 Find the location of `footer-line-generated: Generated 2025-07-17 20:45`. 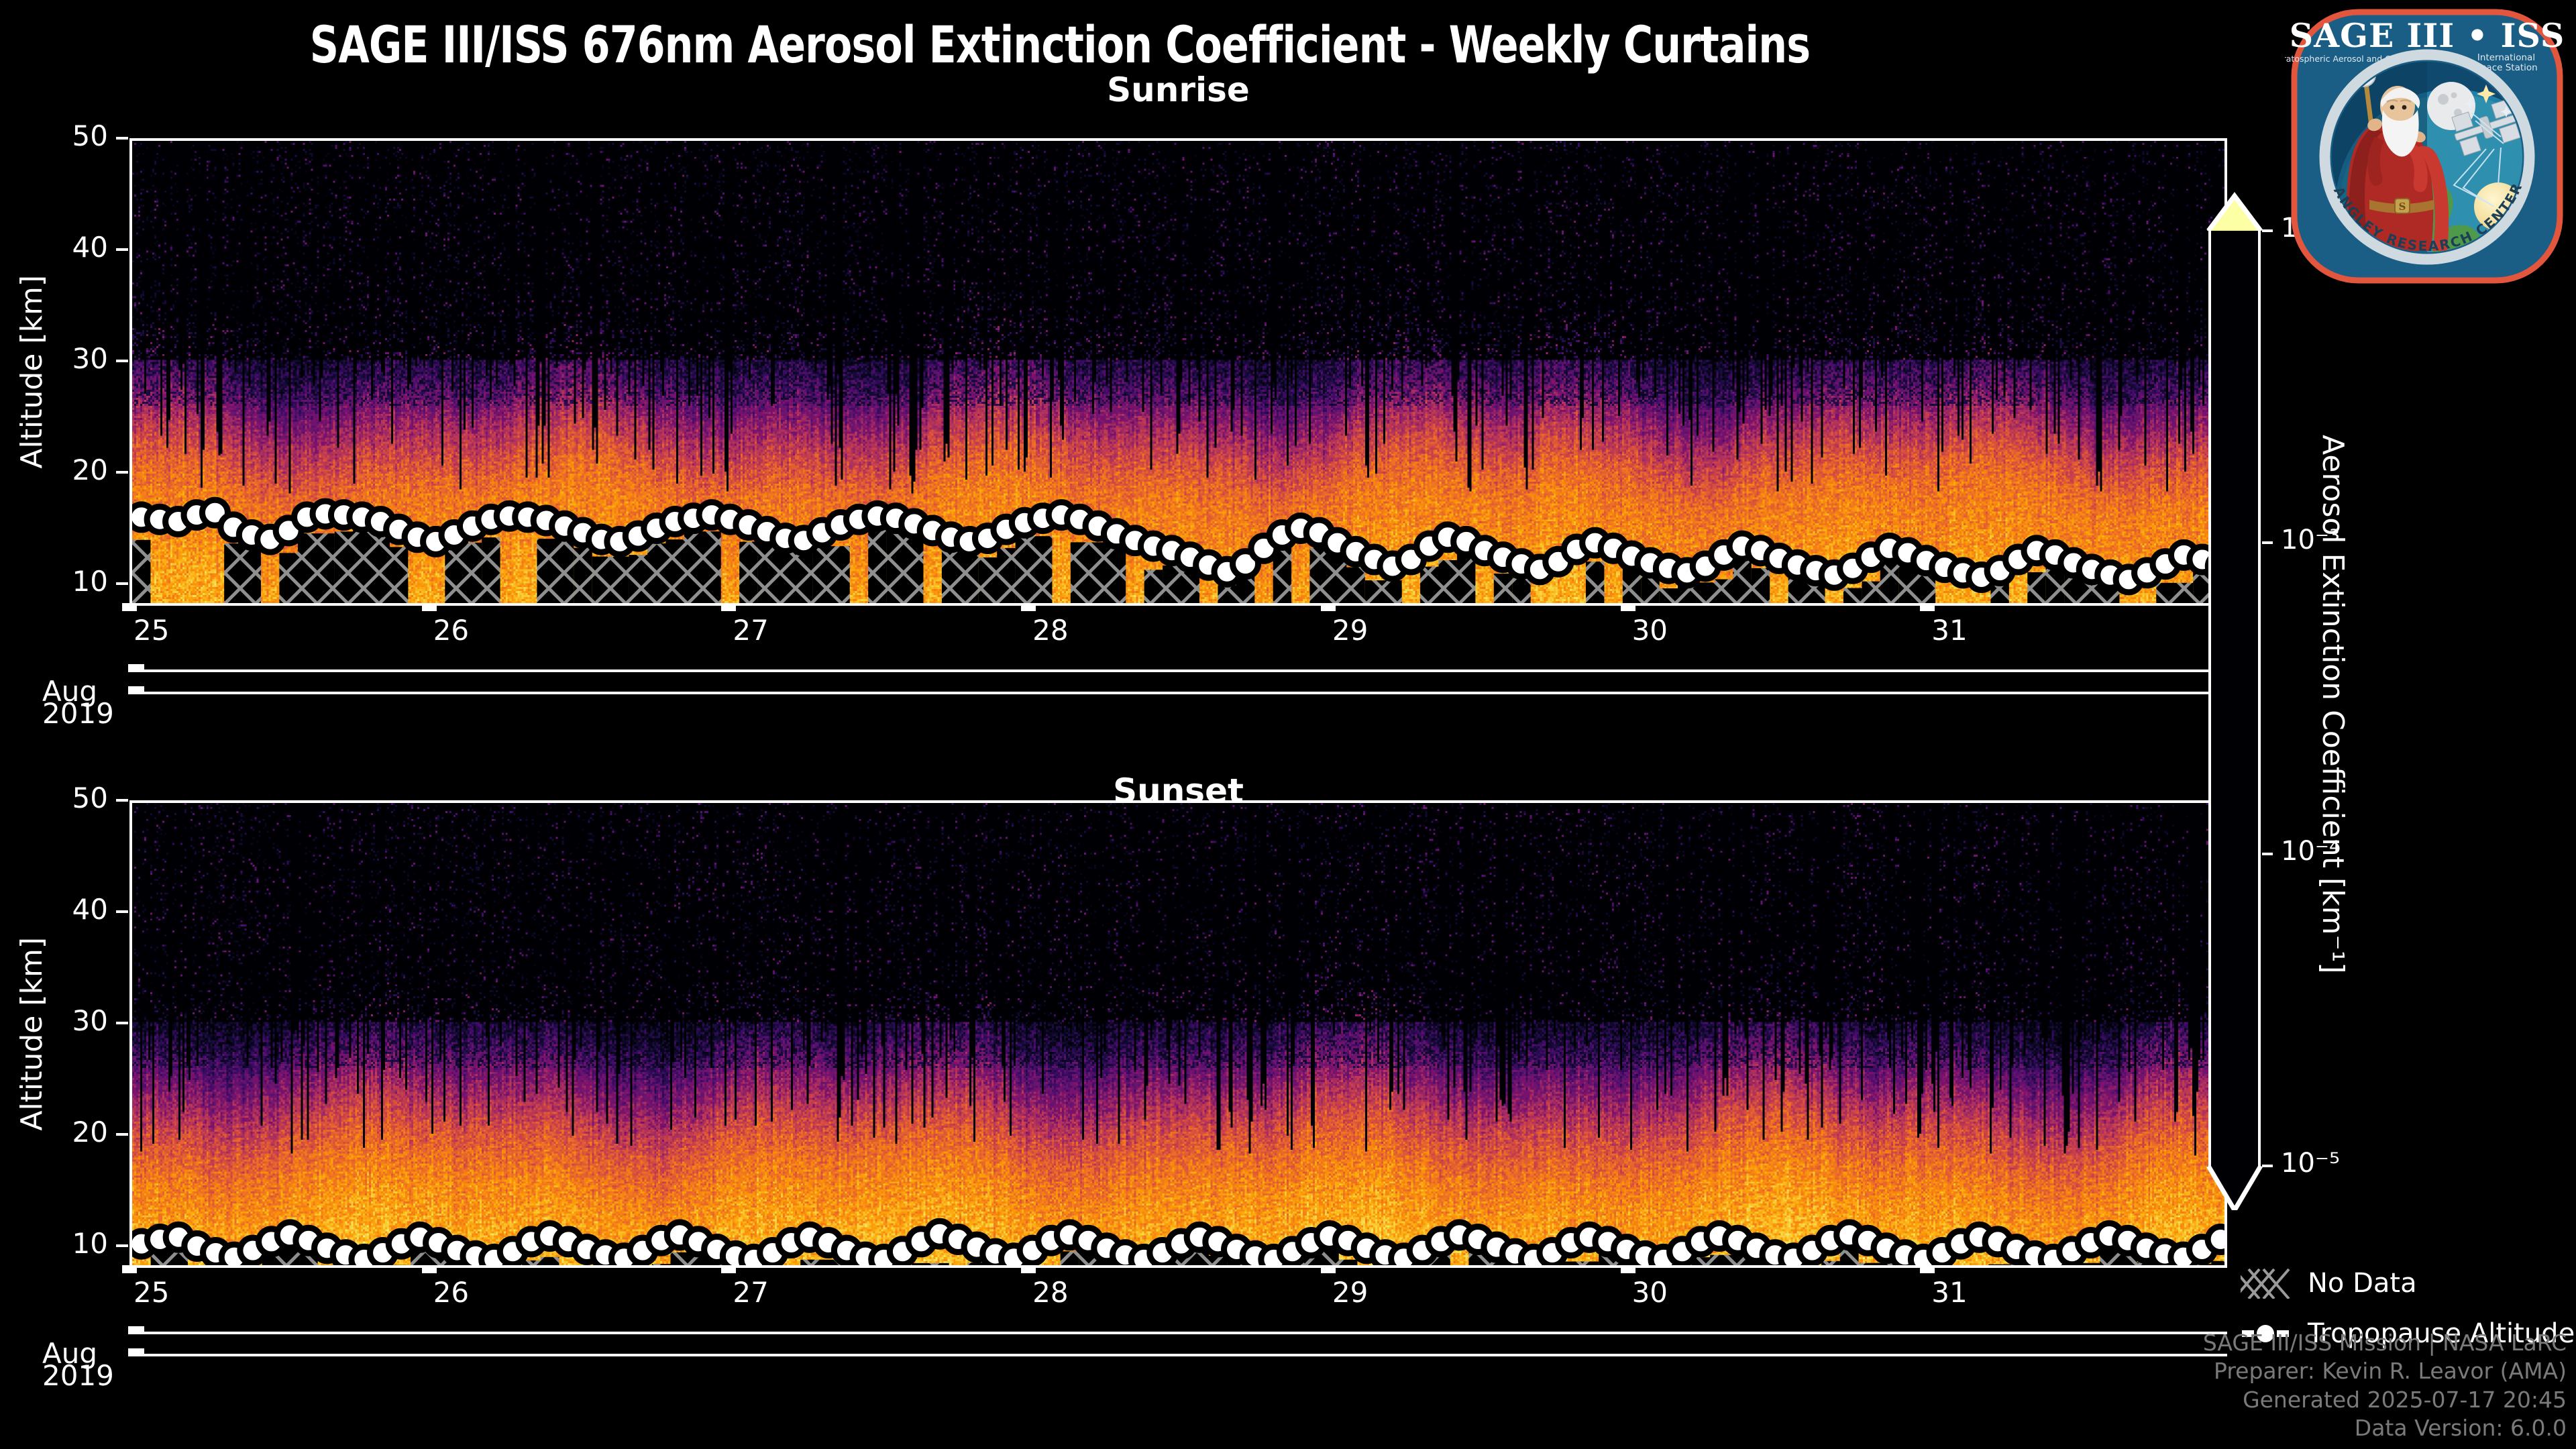

footer-line-generated: Generated 2025-07-17 20:45 is located at coordinates (2405, 1399).